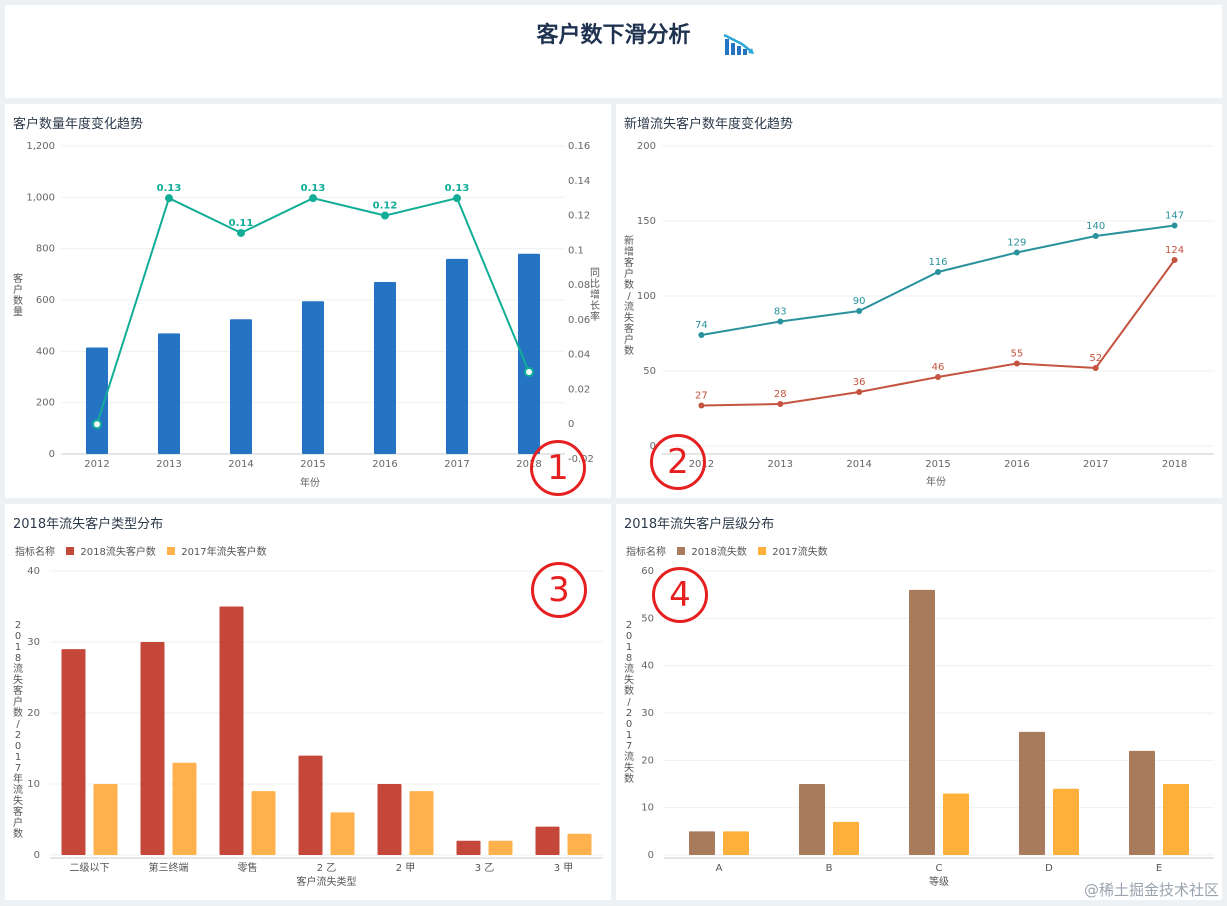 Image resolution: width=1227 pixels, height=906 pixels. I want to click on chart-title: 2018年流失客户类型分布, so click(88, 524).